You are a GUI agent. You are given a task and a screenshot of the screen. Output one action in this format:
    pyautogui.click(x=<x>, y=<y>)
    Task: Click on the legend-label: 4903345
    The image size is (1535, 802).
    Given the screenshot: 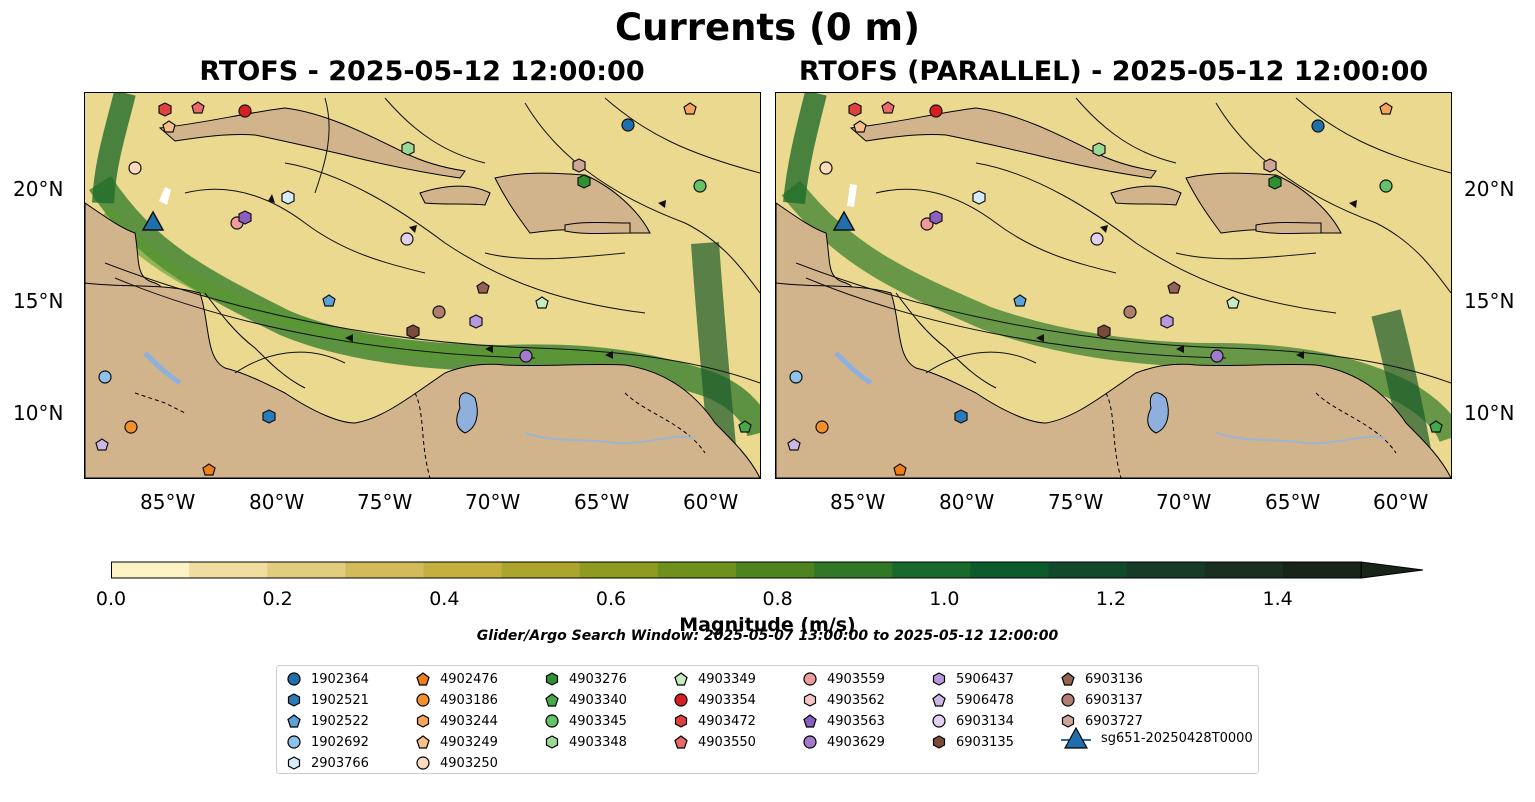 What is the action you would take?
    pyautogui.click(x=598, y=721)
    